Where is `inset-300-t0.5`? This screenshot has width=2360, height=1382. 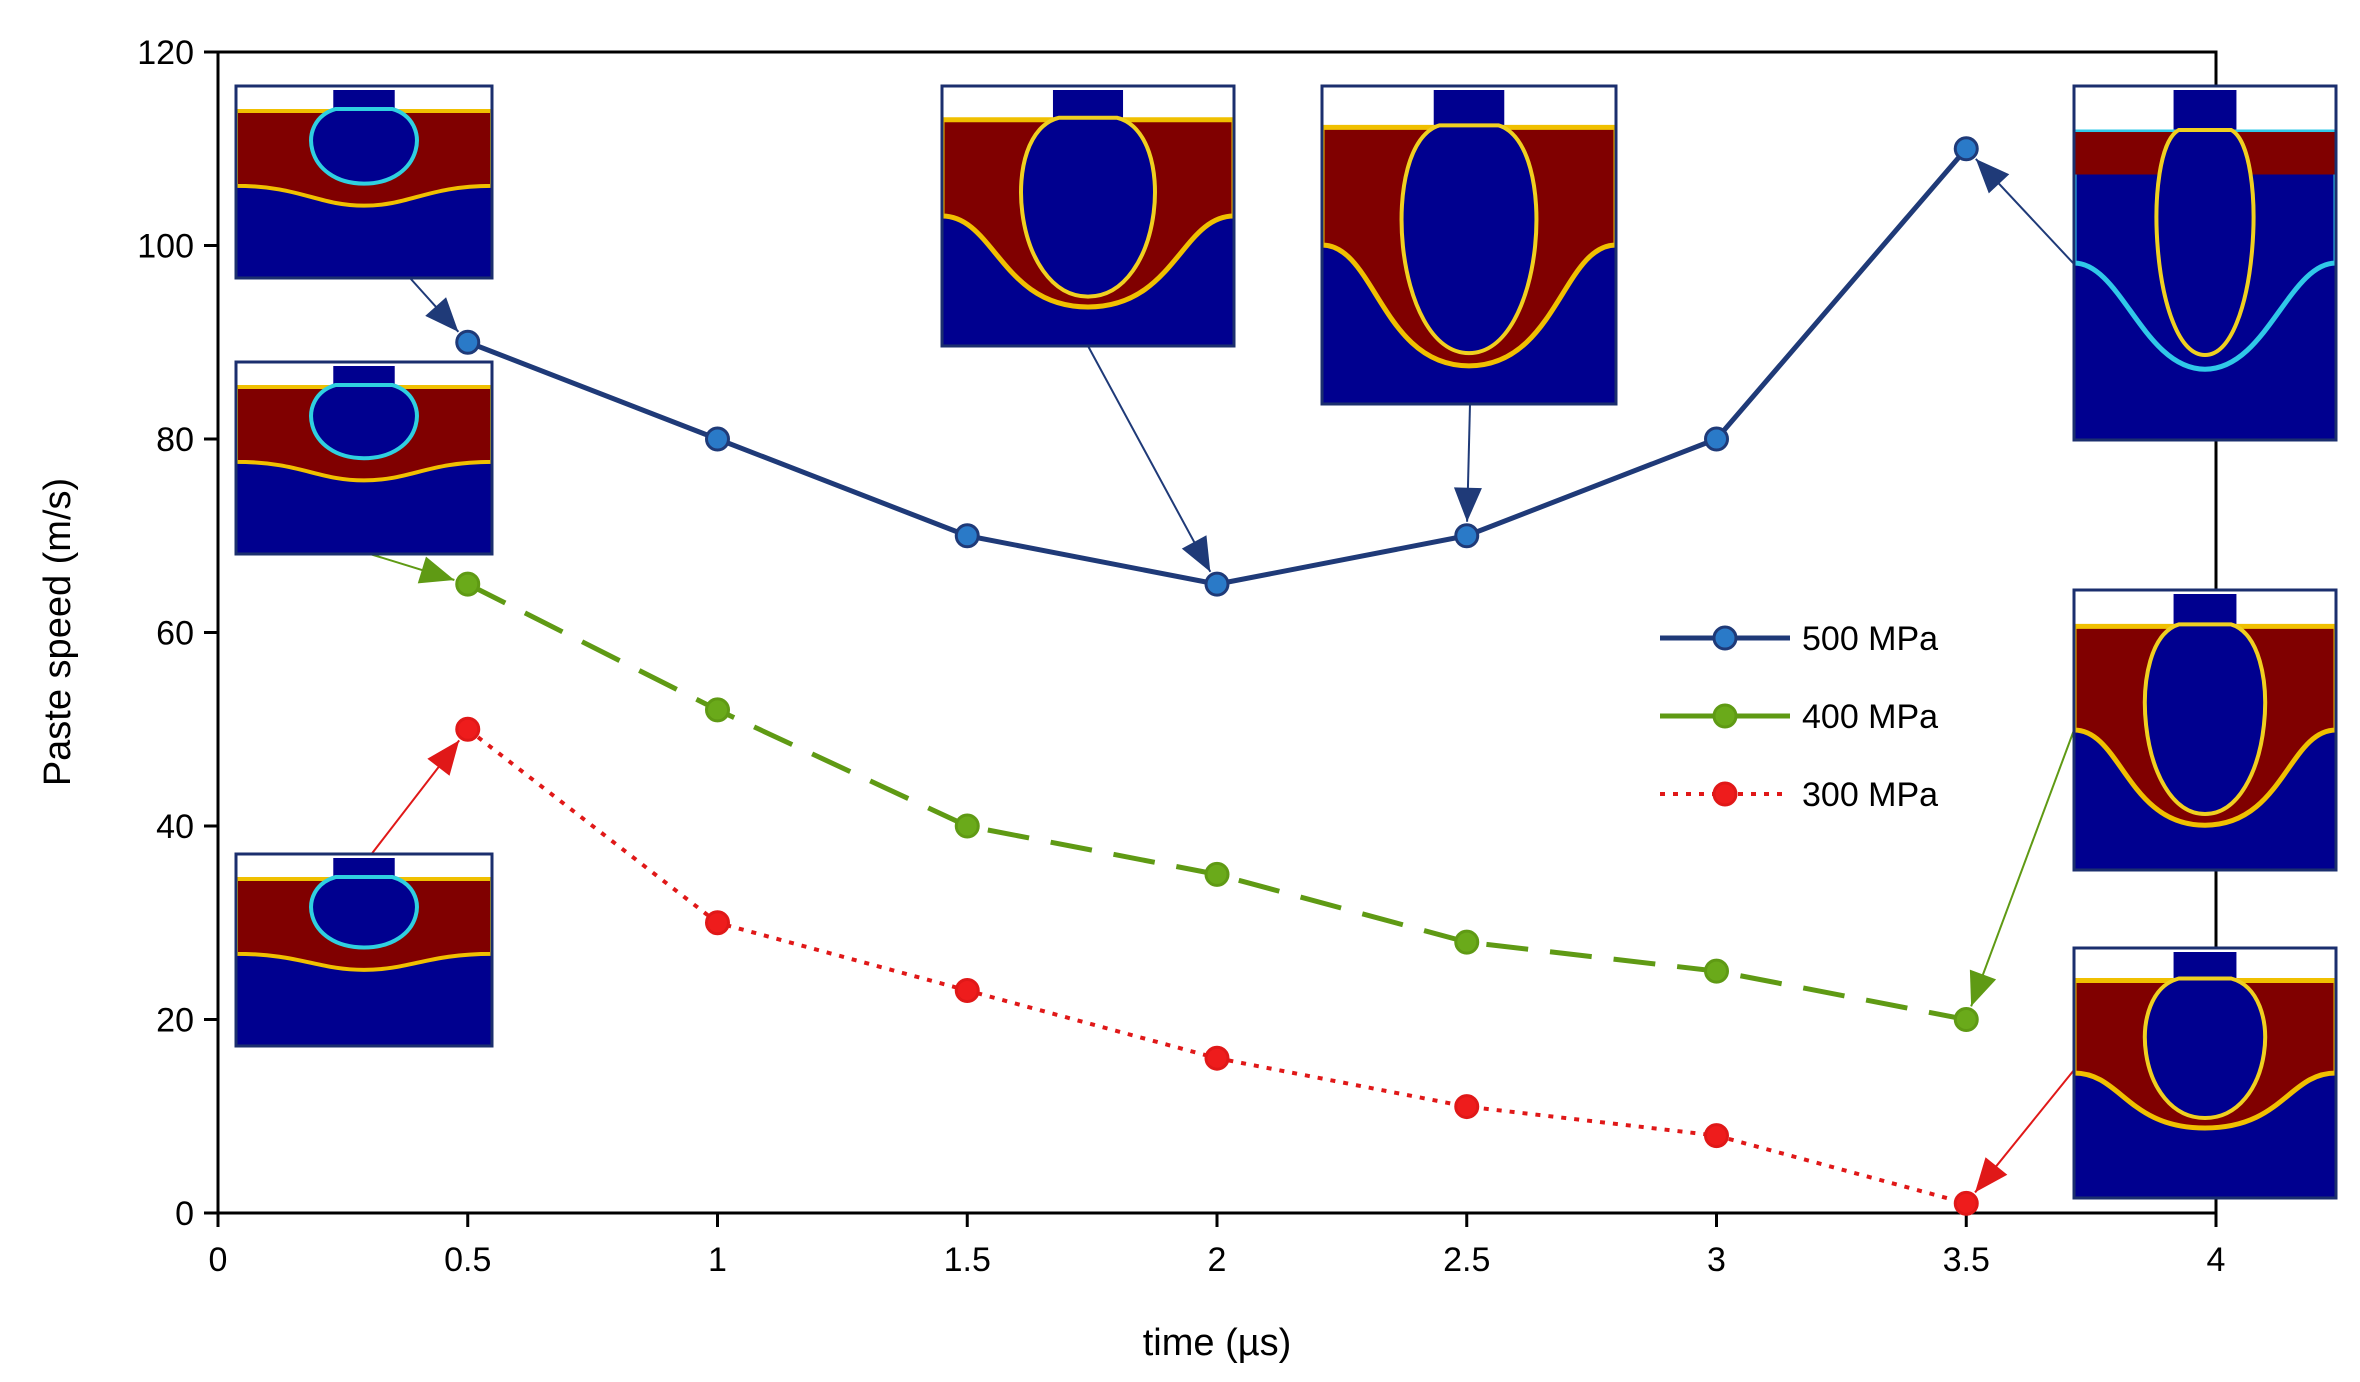 inset-300-t0.5 is located at coordinates (364, 950).